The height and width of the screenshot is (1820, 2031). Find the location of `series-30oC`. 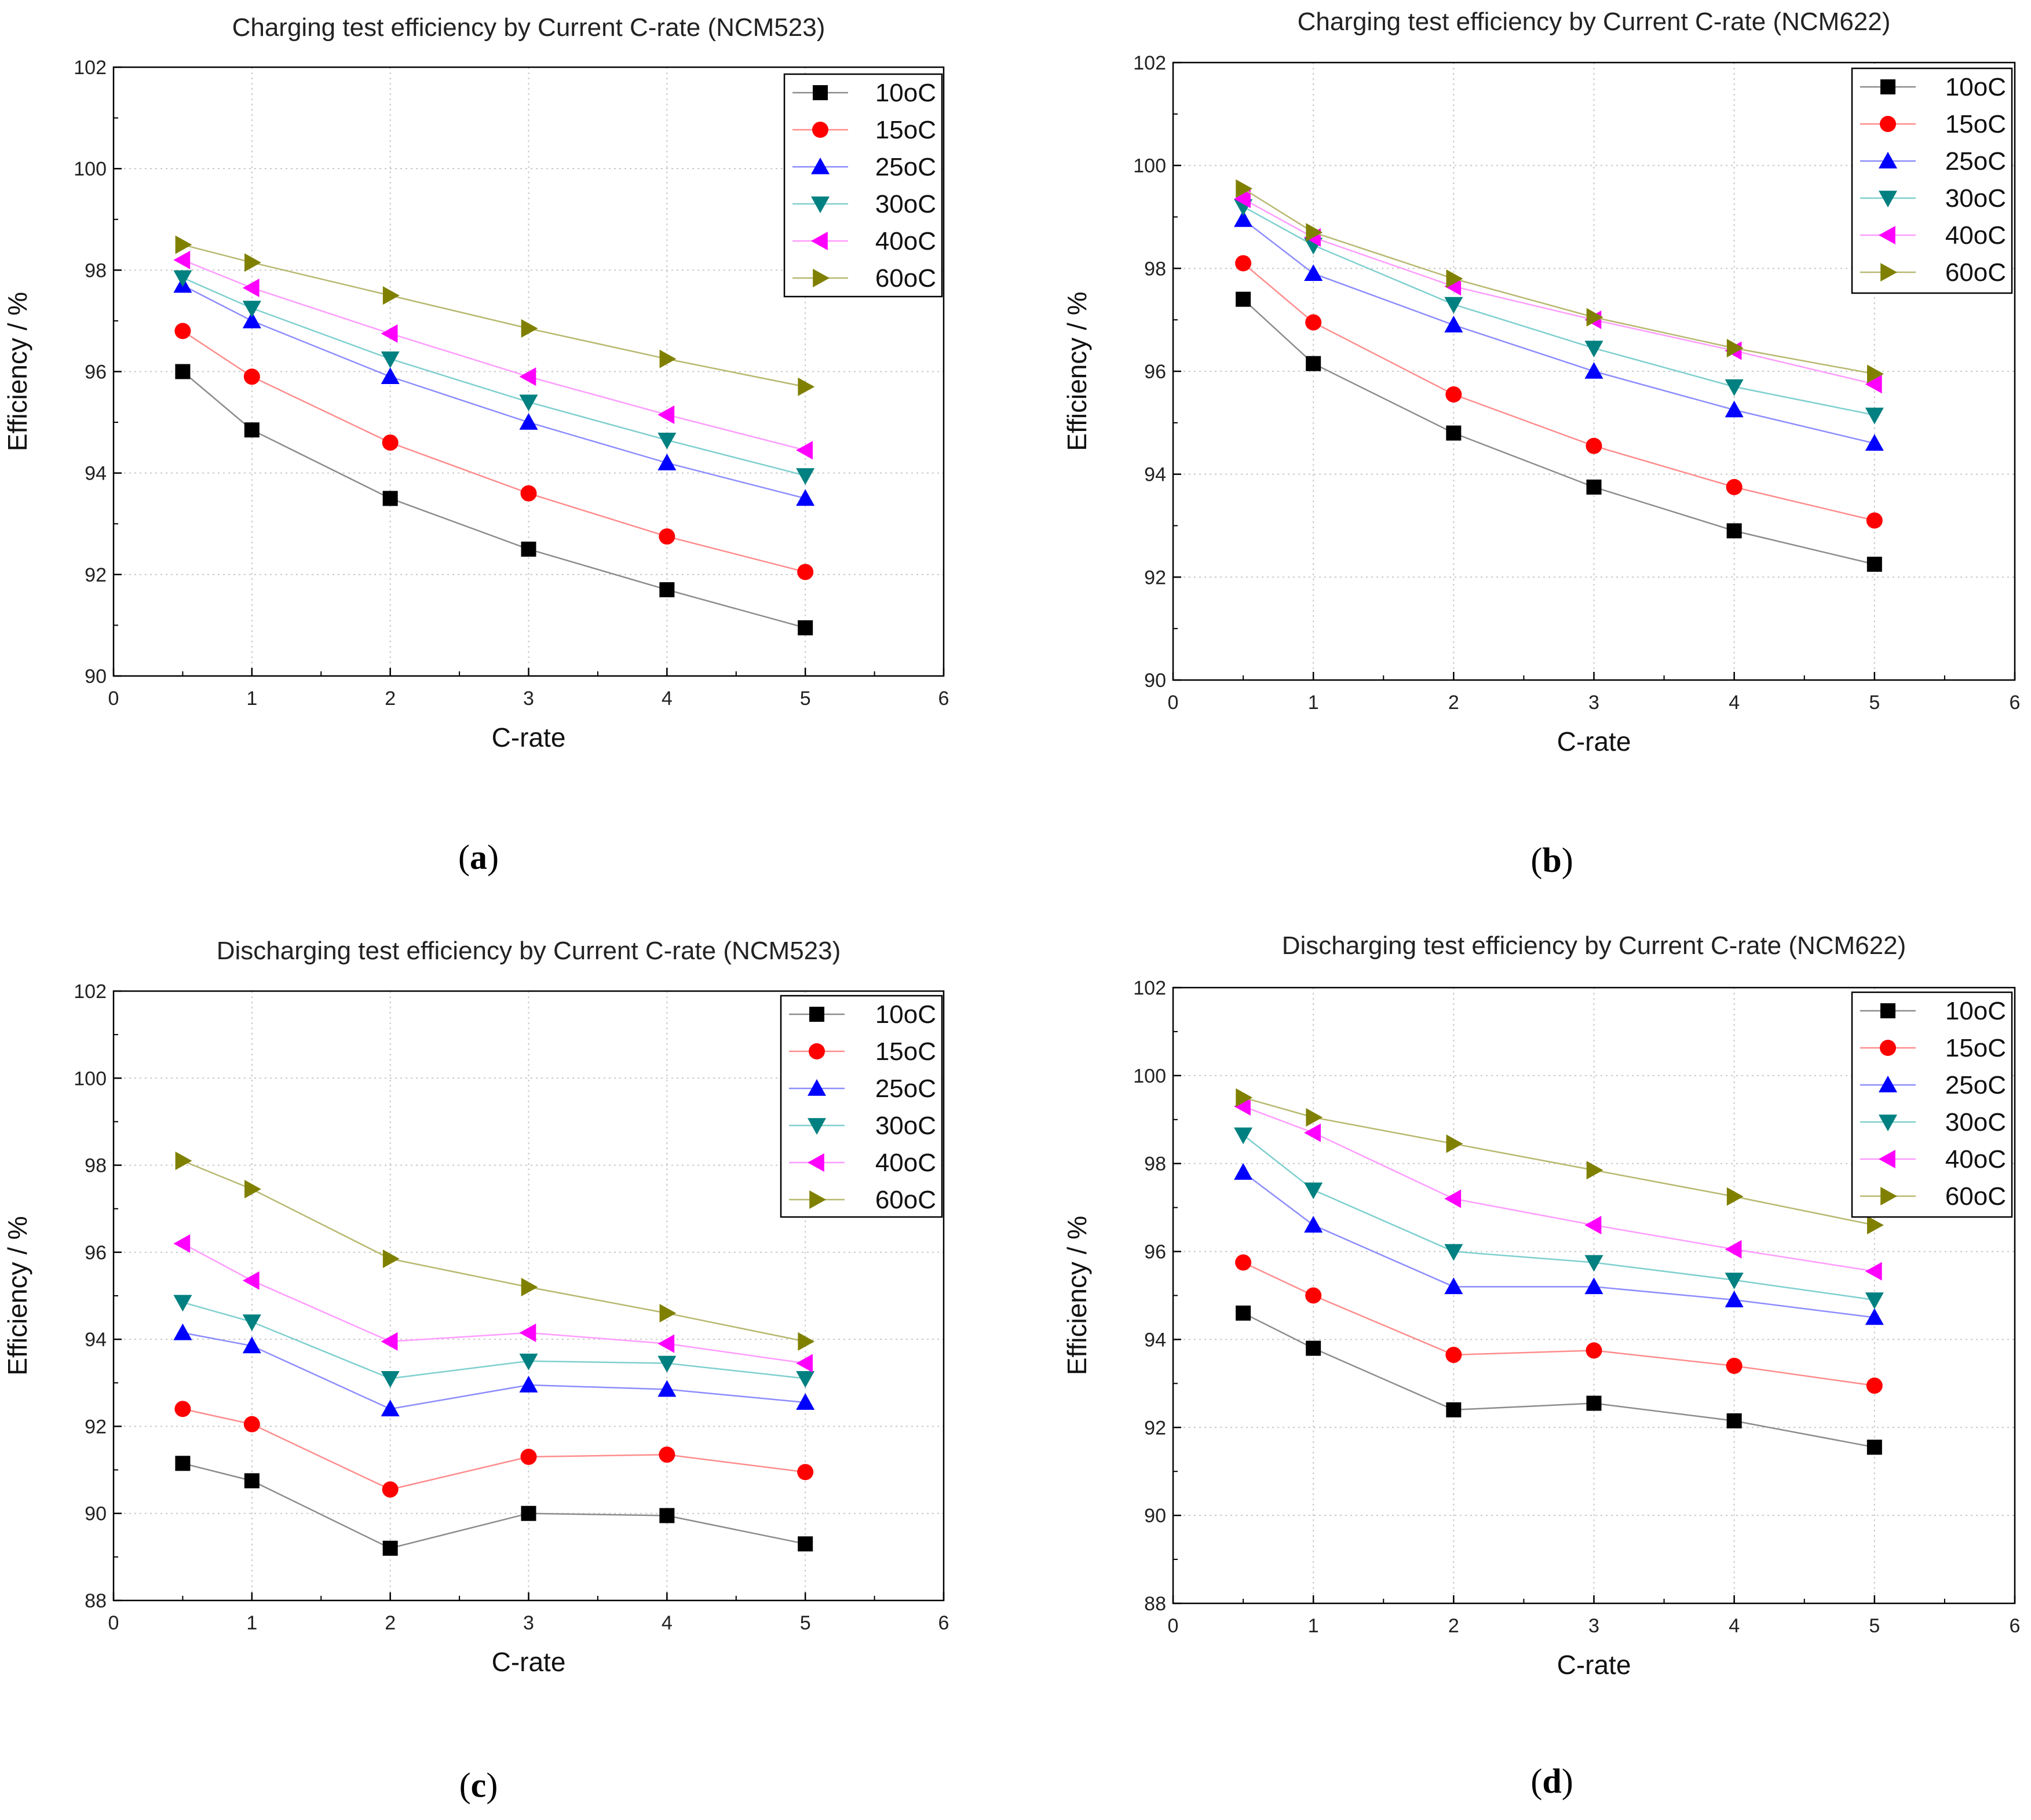

series-30oC is located at coordinates (494, 378).